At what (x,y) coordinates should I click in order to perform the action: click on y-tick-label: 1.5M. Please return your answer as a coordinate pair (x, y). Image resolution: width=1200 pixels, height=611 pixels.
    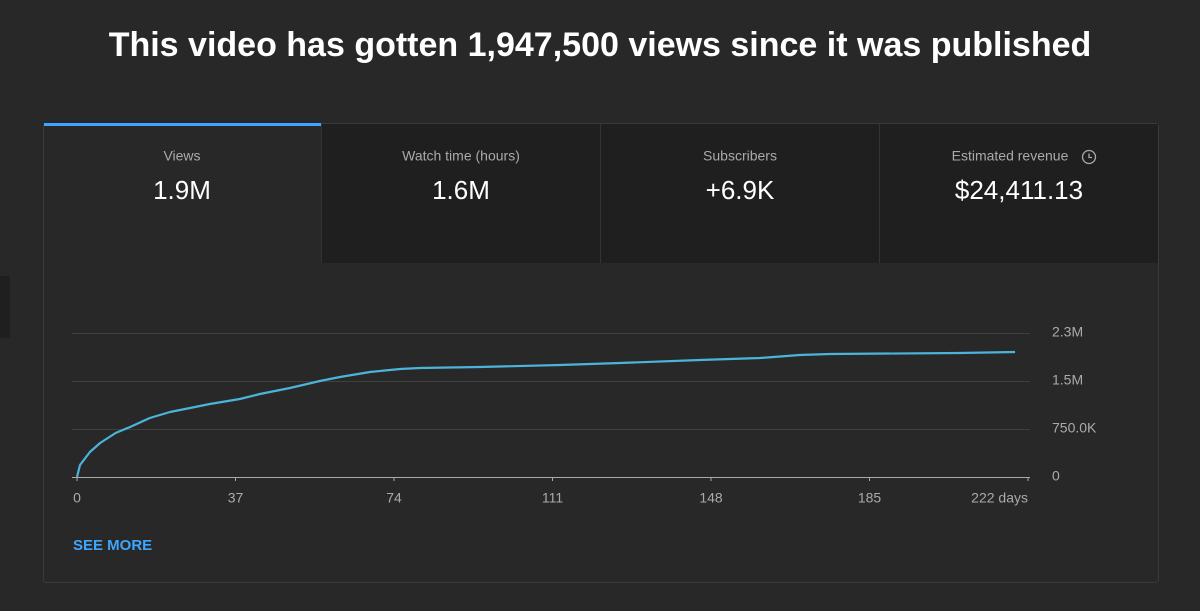
    Looking at the image, I should click on (1067, 380).